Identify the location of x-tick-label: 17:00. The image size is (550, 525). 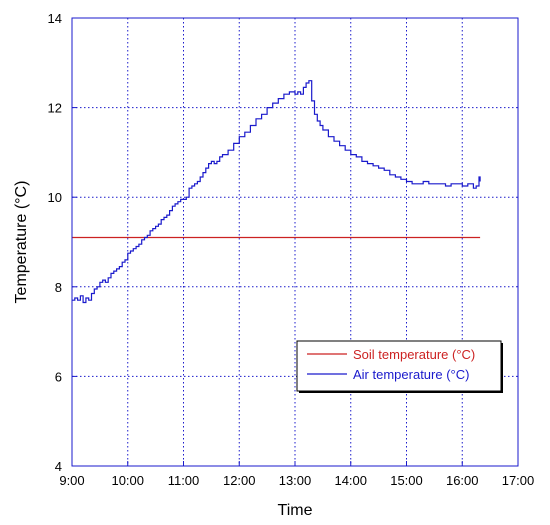
(518, 480).